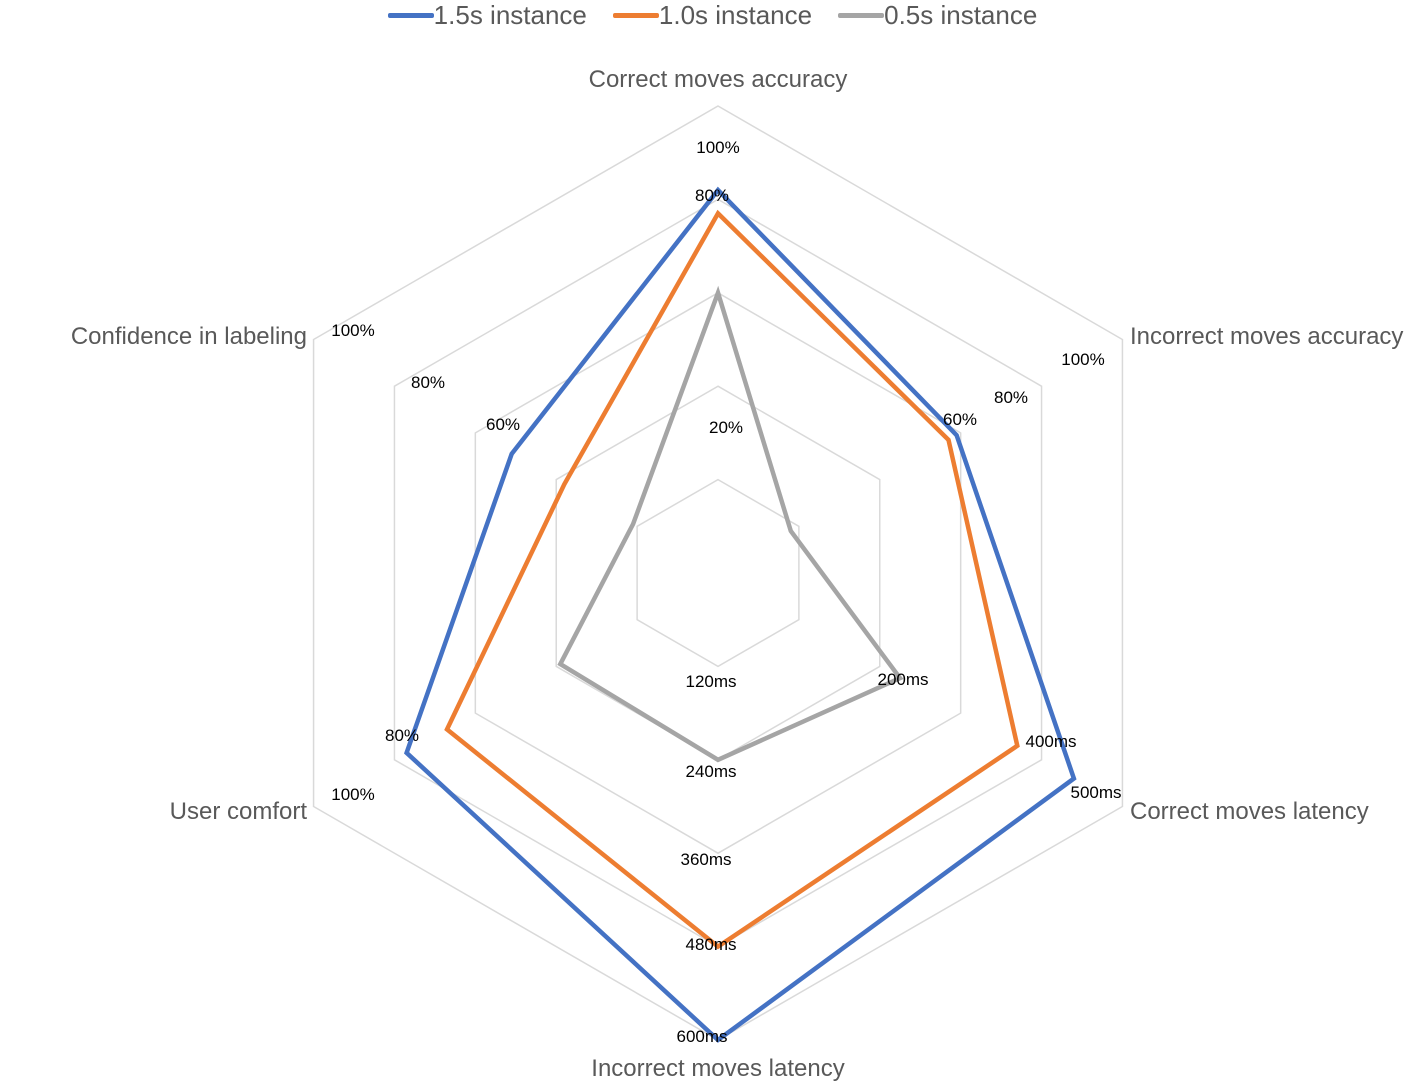 The height and width of the screenshot is (1090, 1425). I want to click on legend-label-series-3: 0.5s instance, so click(961, 15).